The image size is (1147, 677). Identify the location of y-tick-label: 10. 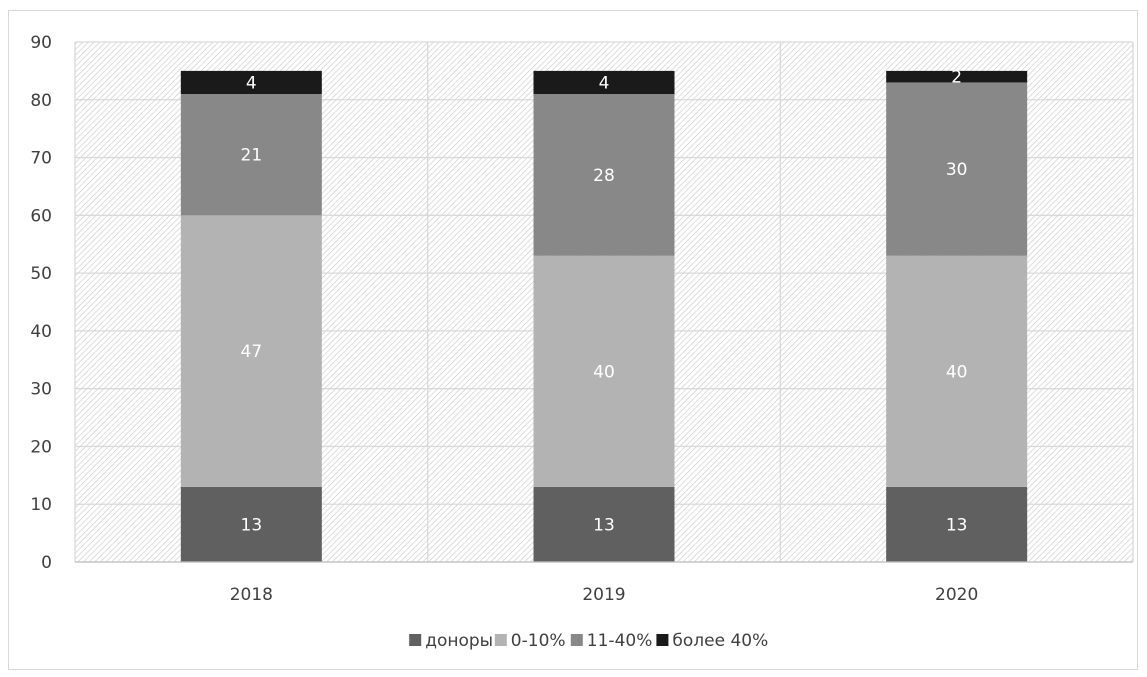
(41, 505).